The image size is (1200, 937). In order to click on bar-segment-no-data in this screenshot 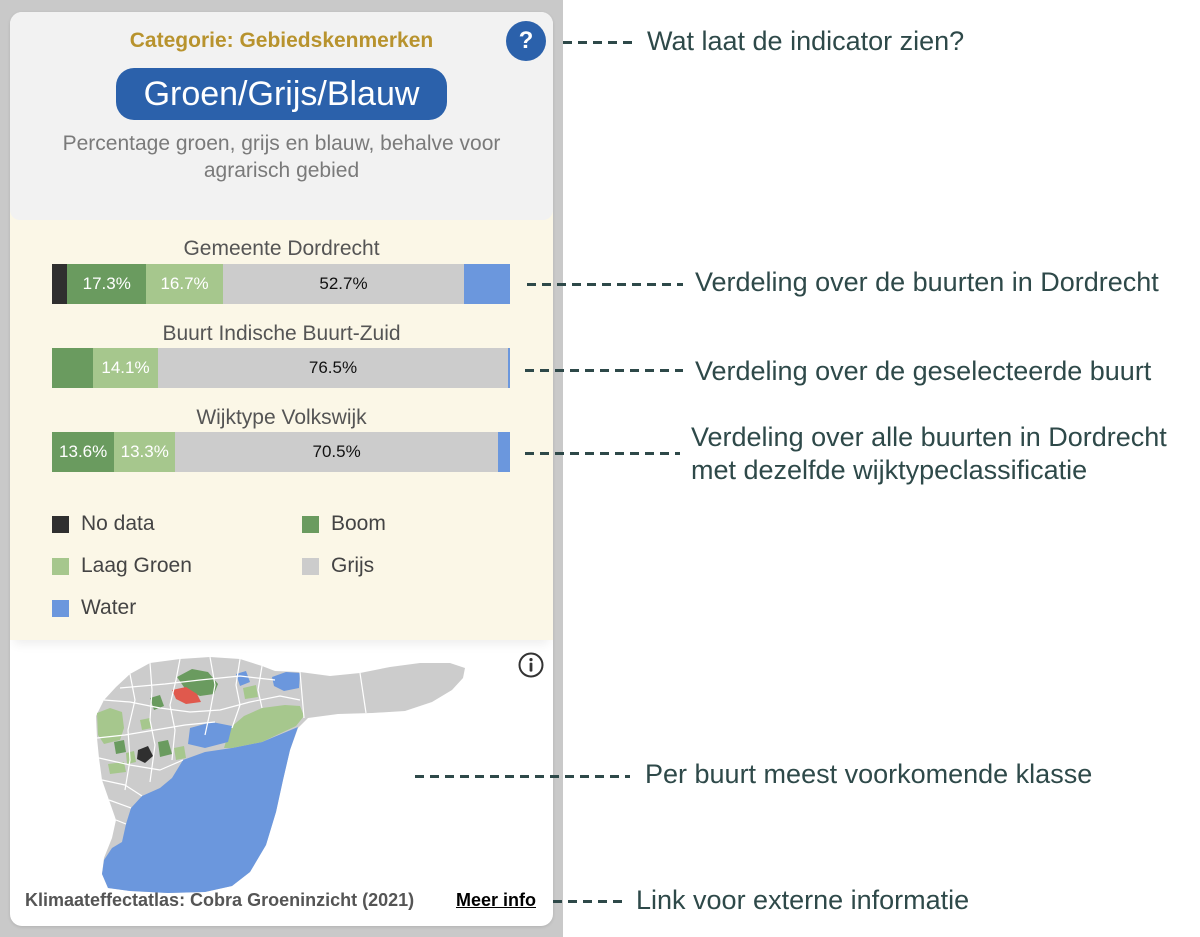, I will do `click(60, 284)`.